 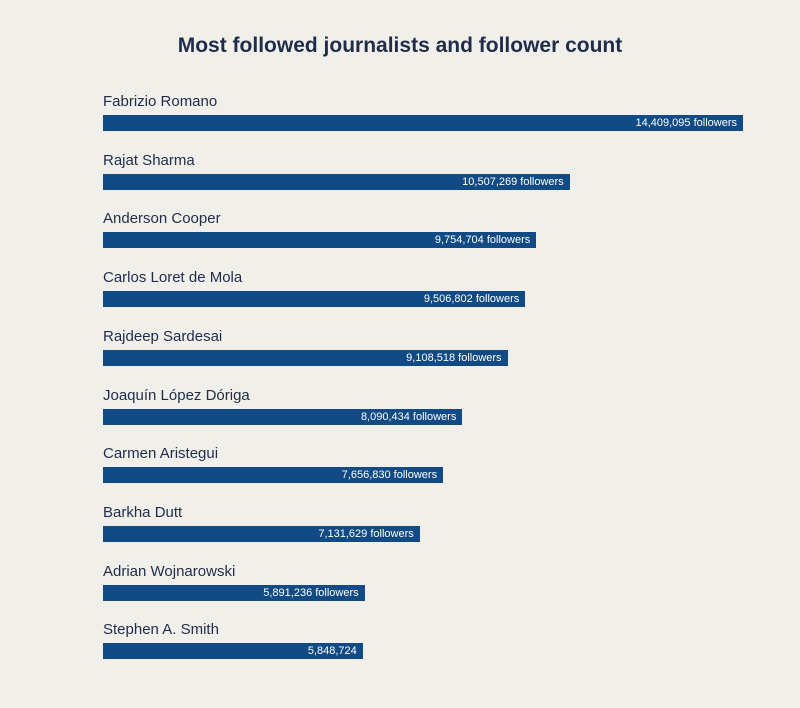 I want to click on bar: 8,090,434 followers, so click(x=283, y=416).